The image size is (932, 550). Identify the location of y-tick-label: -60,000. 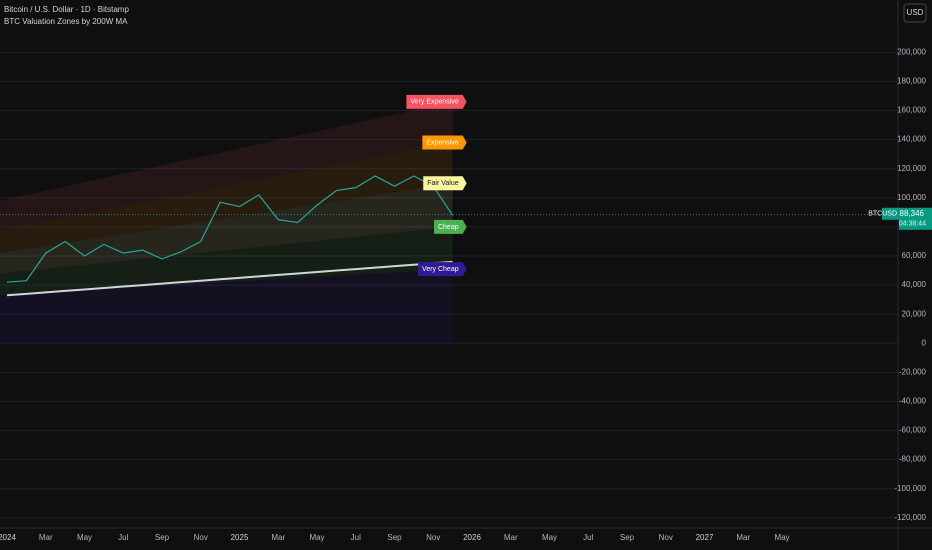
(913, 430).